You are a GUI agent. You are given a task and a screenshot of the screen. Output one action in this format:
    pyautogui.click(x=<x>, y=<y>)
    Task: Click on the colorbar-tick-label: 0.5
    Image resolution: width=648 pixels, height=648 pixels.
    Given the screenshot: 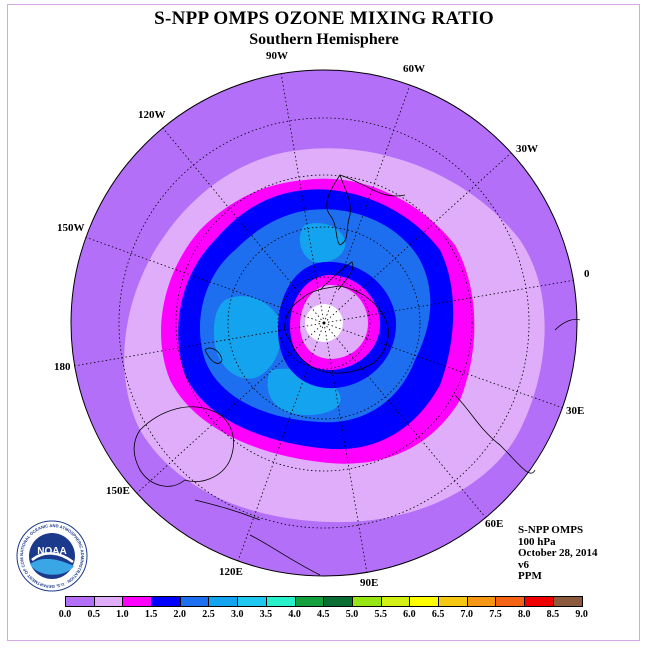 What is the action you would take?
    pyautogui.click(x=93, y=614)
    